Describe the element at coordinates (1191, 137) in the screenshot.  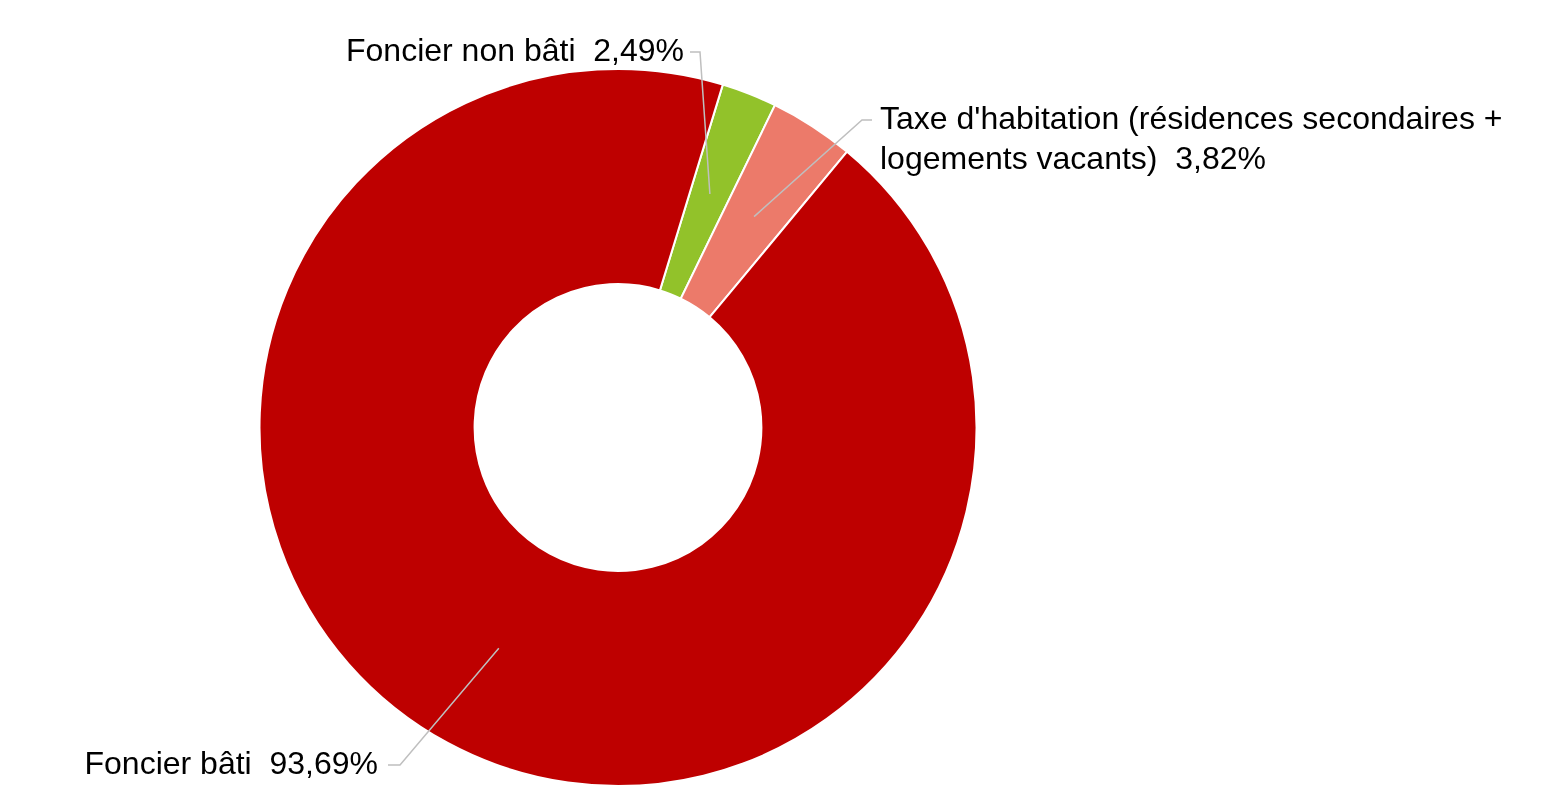
I see `slice-label: Taxe d'habitation (résidences secondaires + logements vacants) 3,82%` at that location.